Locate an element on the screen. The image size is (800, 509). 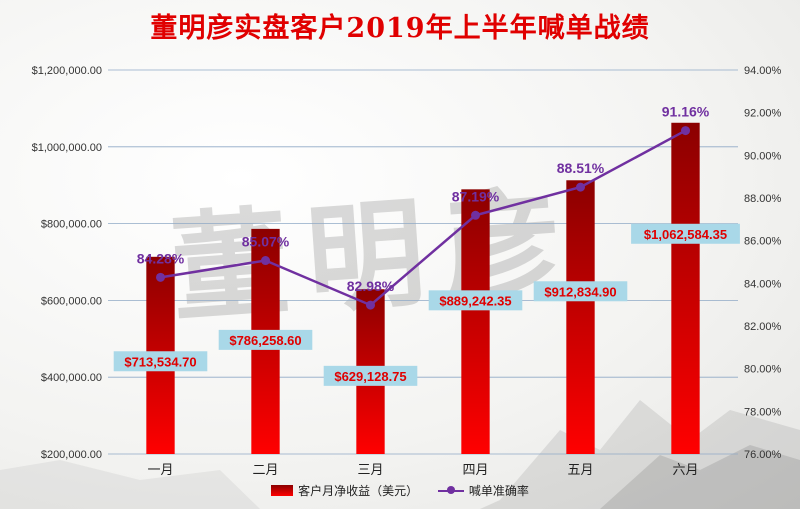
y-right-tick-label: 90.00% is located at coordinates (763, 156).